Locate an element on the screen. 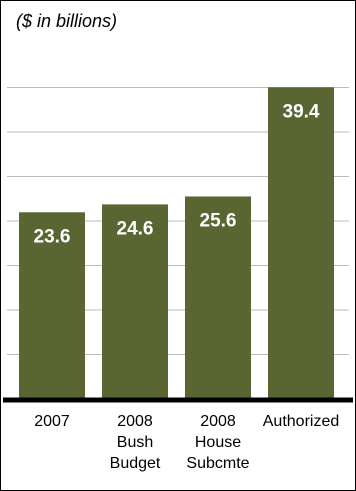 The width and height of the screenshot is (356, 491). chart-subtitle: ($ in billions) is located at coordinates (67, 21).